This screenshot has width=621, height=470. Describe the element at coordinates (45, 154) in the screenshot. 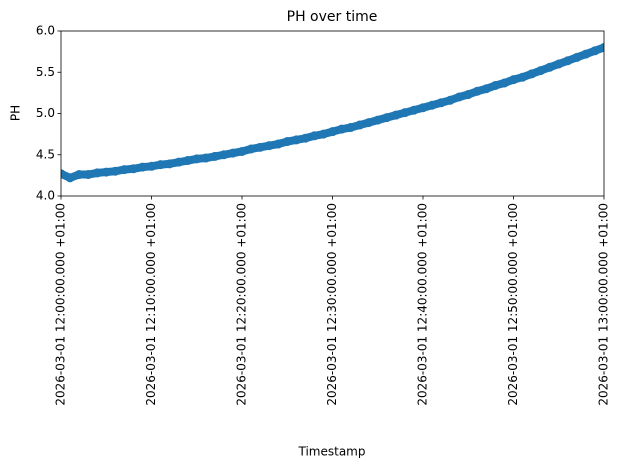

I see `y-tick-label: 4.5` at that location.